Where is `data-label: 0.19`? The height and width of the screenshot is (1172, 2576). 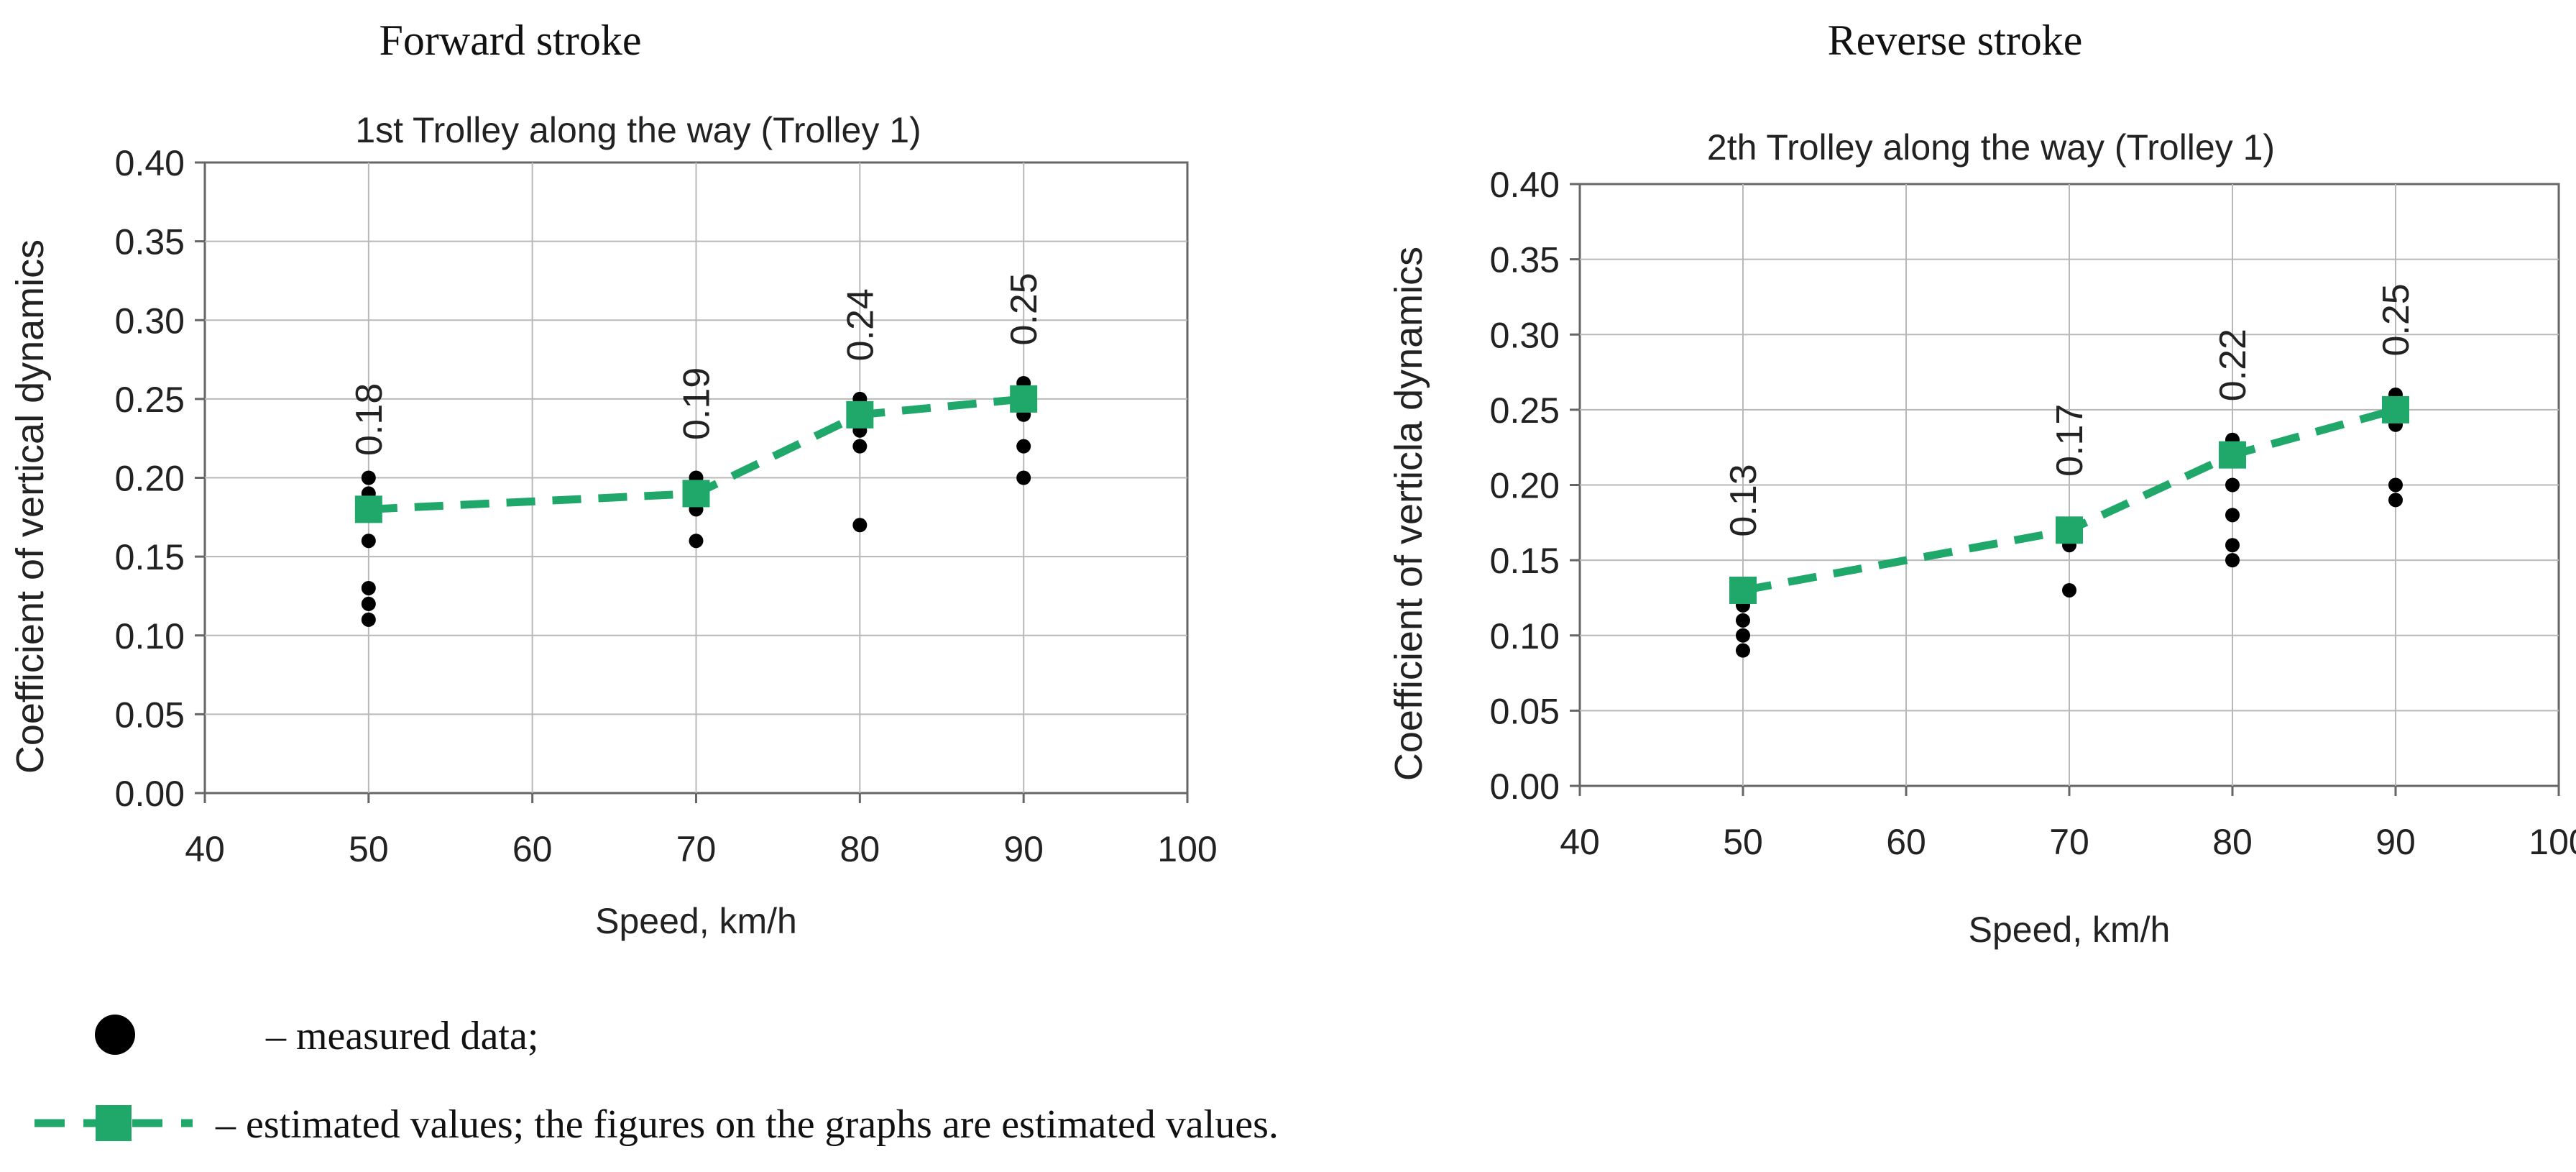 data-label: 0.19 is located at coordinates (697, 403).